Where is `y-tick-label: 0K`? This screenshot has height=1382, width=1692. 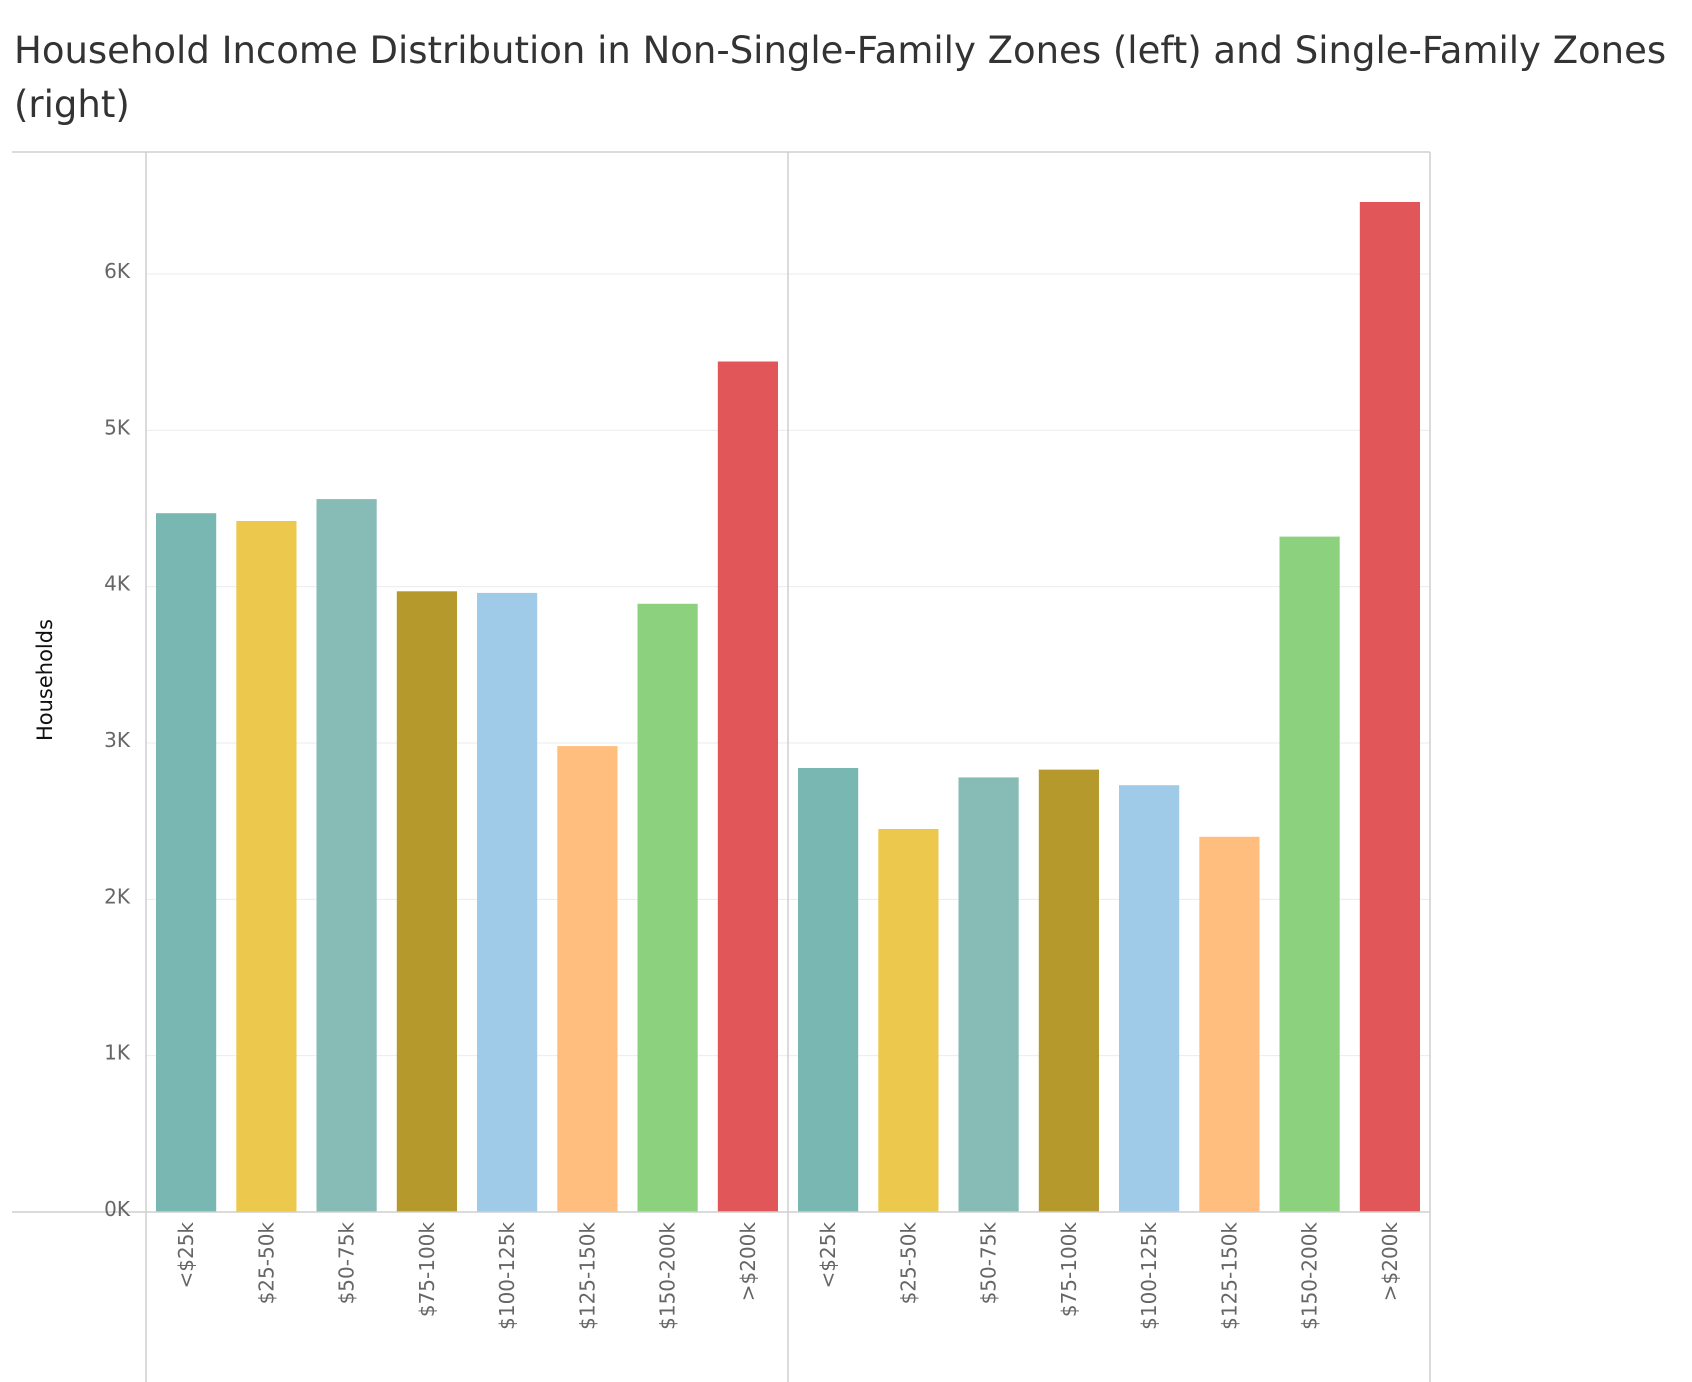 y-tick-label: 0K is located at coordinates (117, 1209).